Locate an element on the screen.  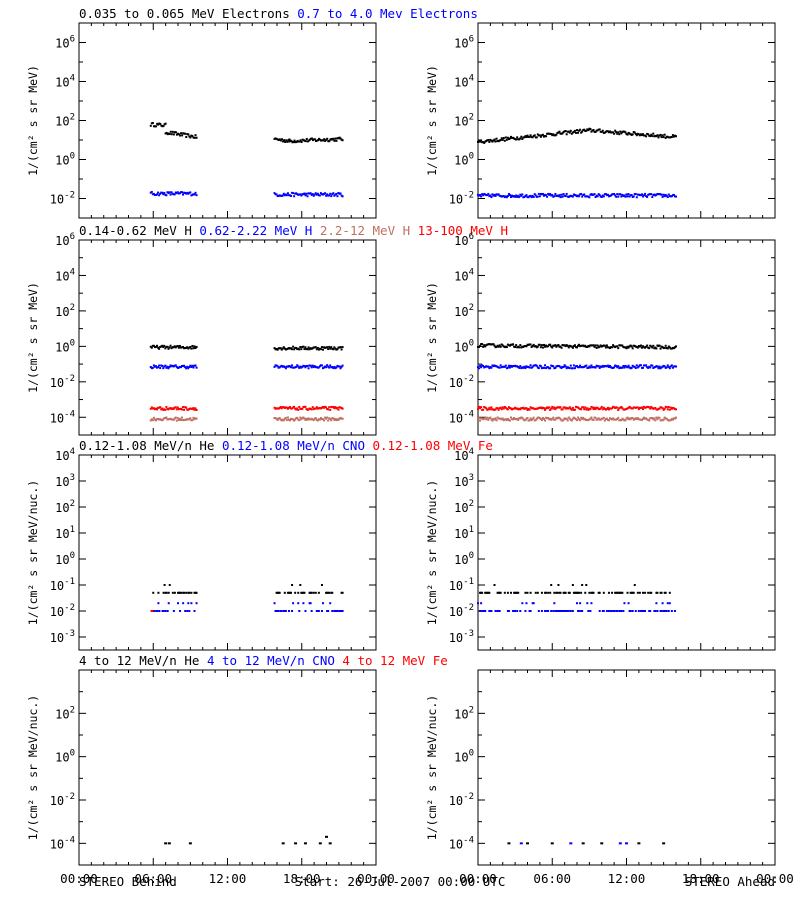
data-points is located at coordinates (577, 382).